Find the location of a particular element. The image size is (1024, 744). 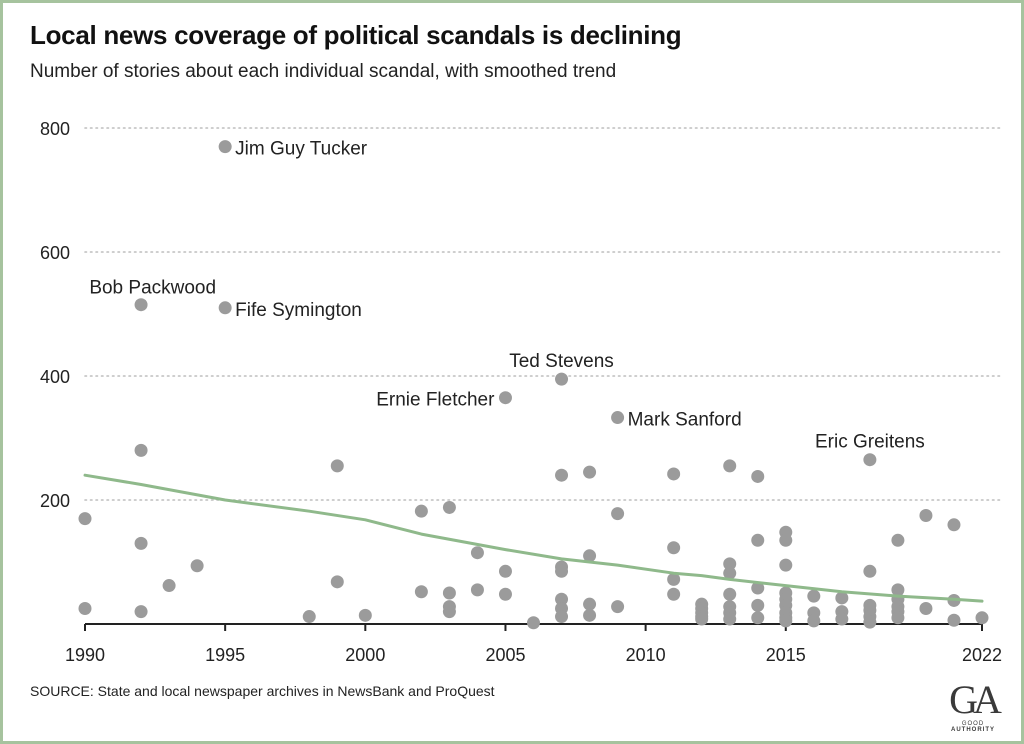

point-annotation: Mark Sanford is located at coordinates (685, 420).